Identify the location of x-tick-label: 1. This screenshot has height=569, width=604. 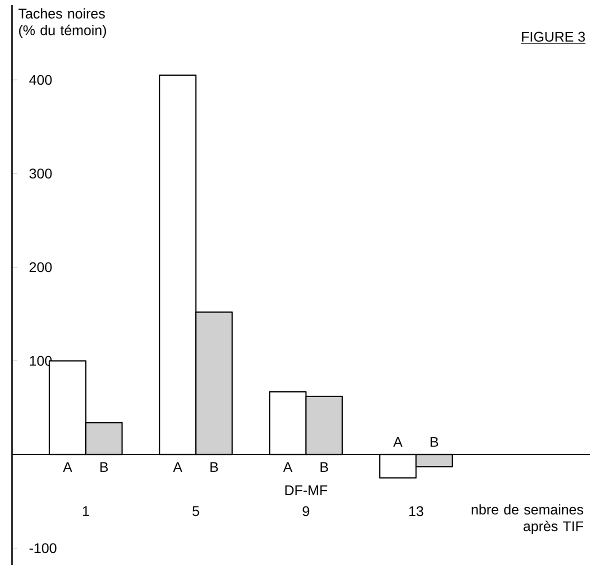
(85, 511).